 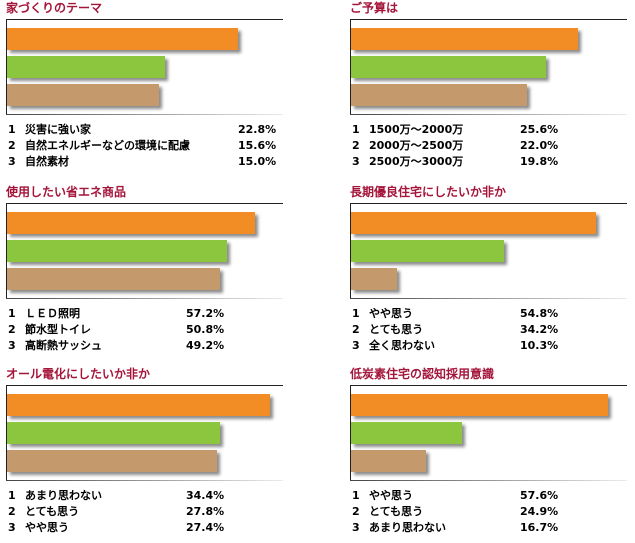 What do you see at coordinates (152, 314) in the screenshot?
I see `legend-row: 1 ＬＥＤ照明 57.2%` at bounding box center [152, 314].